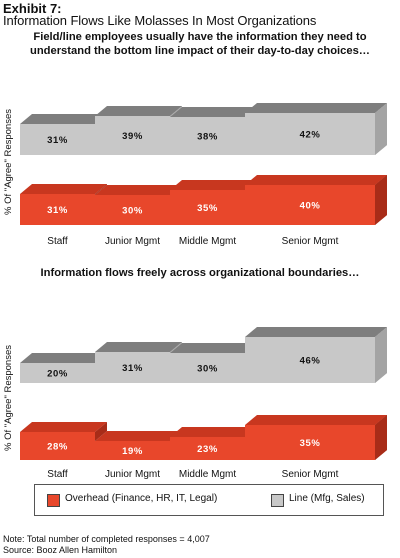  What do you see at coordinates (277, 500) in the screenshot?
I see `legend-swatch-line` at bounding box center [277, 500].